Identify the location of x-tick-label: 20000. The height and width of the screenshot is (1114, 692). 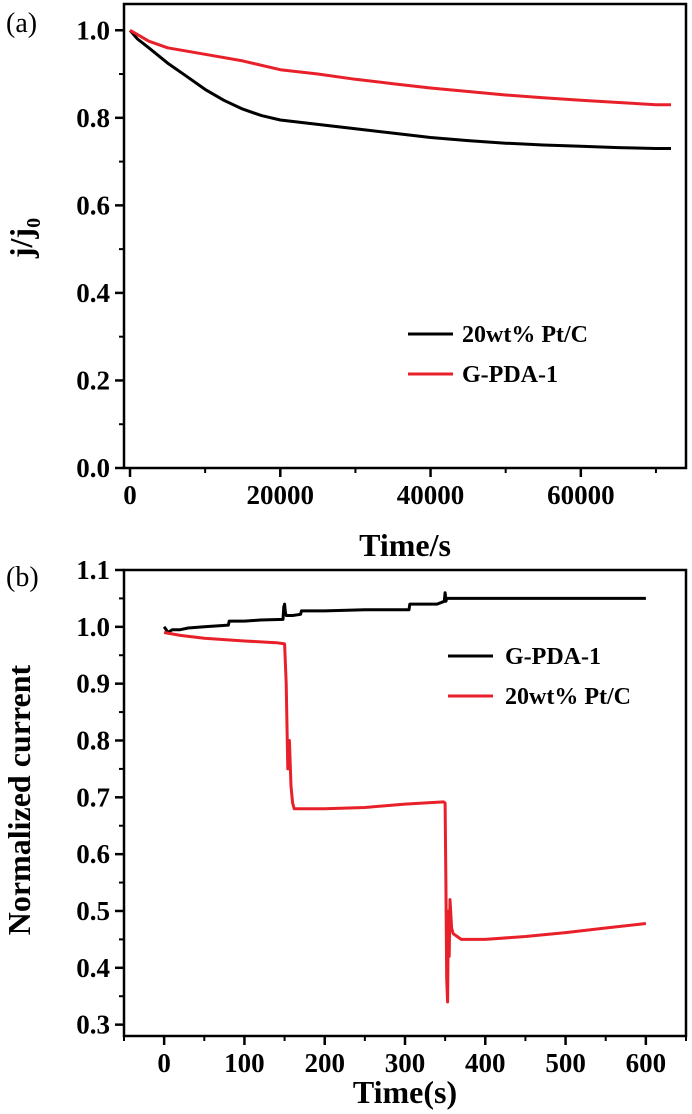
(281, 495).